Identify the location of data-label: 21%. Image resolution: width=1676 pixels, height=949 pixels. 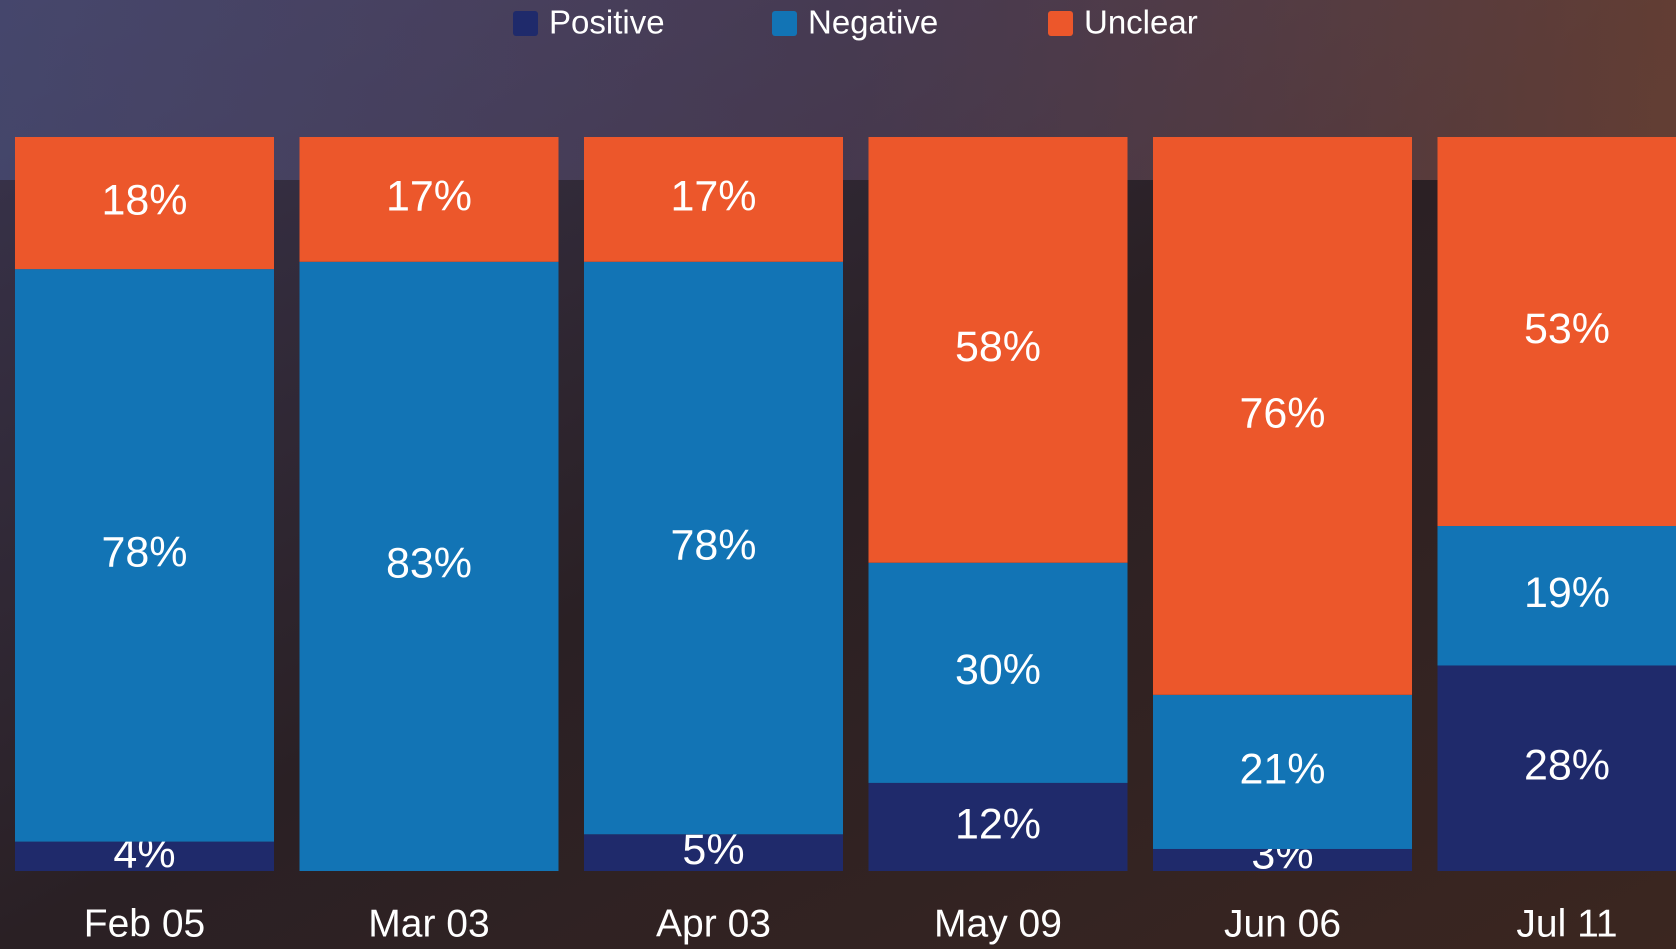
(1282, 769).